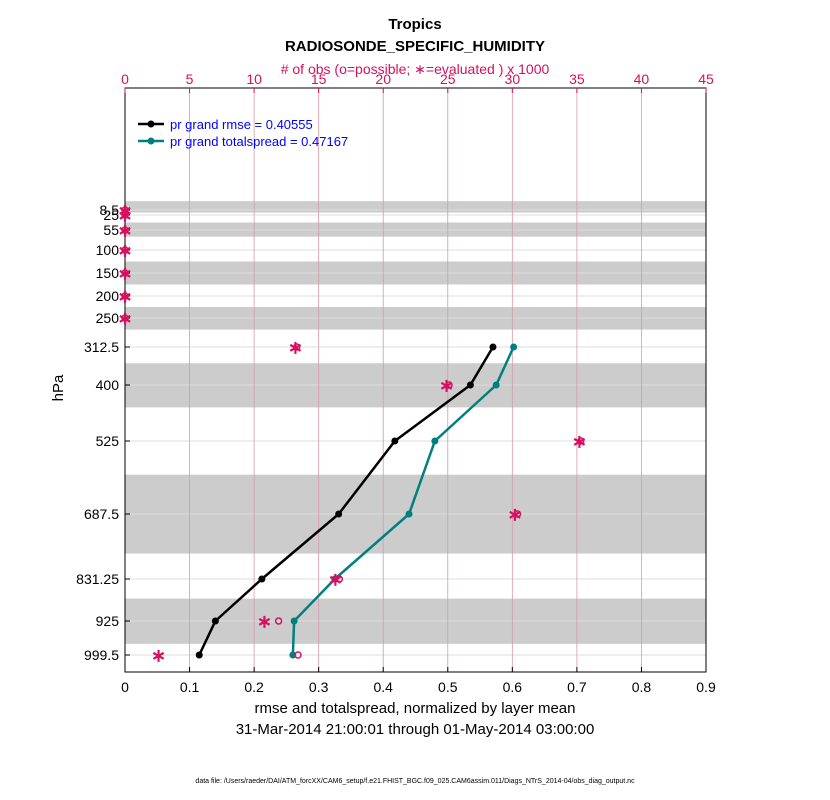 The image size is (830, 800). I want to click on top-tick-label: 25, so click(448, 79).